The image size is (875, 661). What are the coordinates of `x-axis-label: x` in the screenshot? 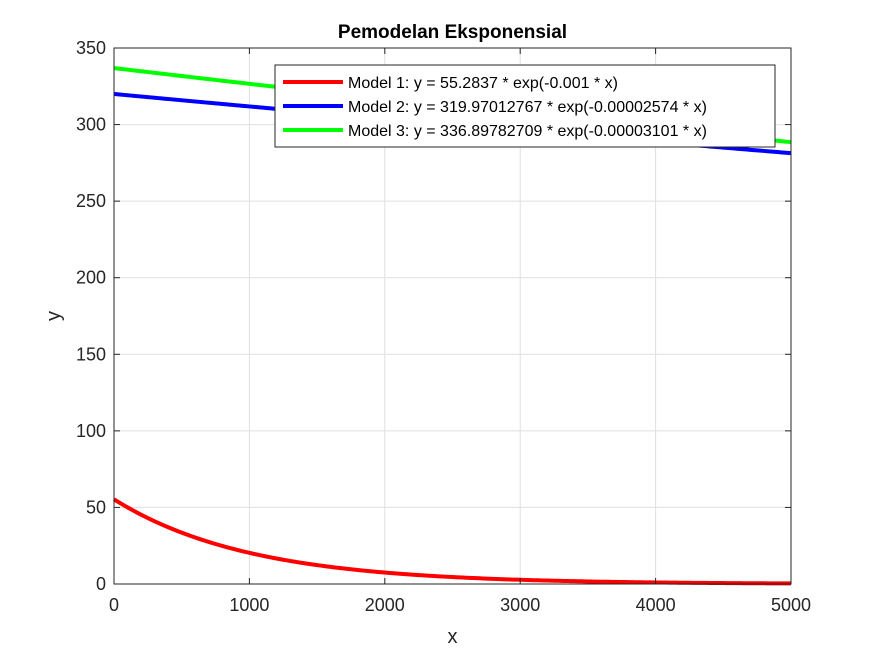 It's located at (453, 637).